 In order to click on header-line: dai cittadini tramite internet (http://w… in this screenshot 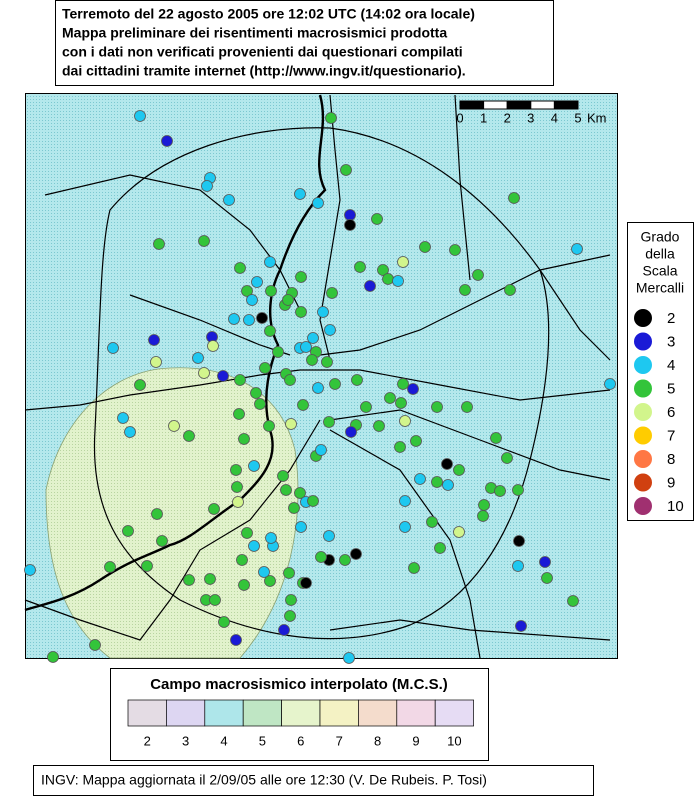, I will do `click(264, 71)`.